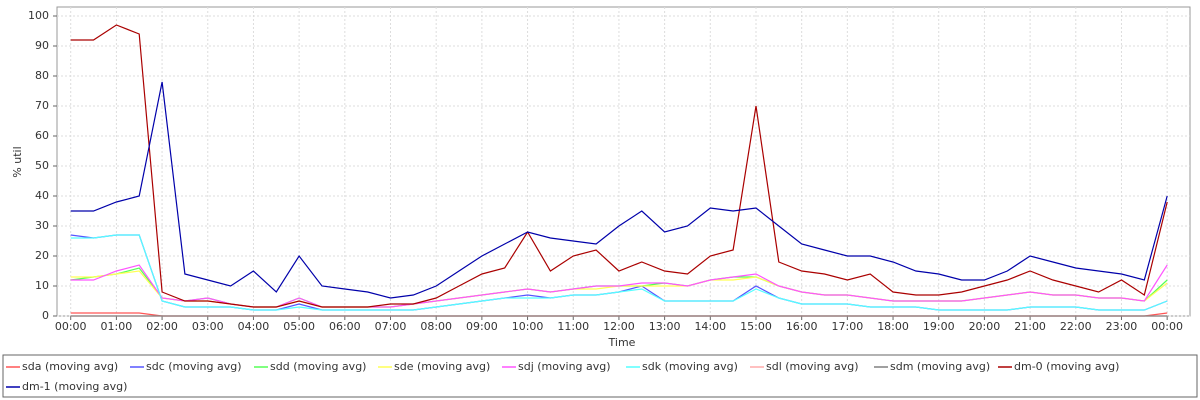 Image resolution: width=1200 pixels, height=400 pixels. Describe the element at coordinates (442, 366) in the screenshot. I see `legend-label: sde (moving avg)` at that location.